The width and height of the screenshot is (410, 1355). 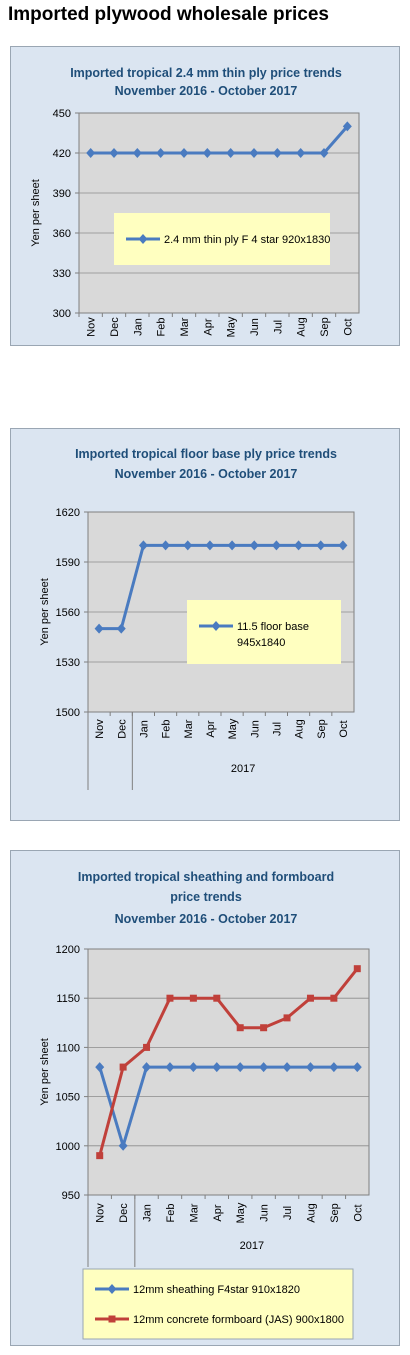 I want to click on chart-title-line: price trends, so click(x=206, y=897).